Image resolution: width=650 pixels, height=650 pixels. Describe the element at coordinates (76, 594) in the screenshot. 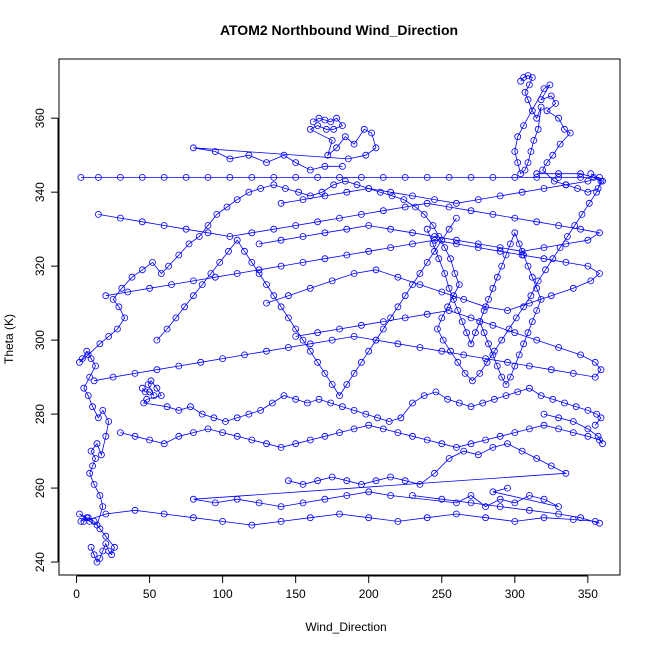

I see `x-tick-label: 0` at that location.